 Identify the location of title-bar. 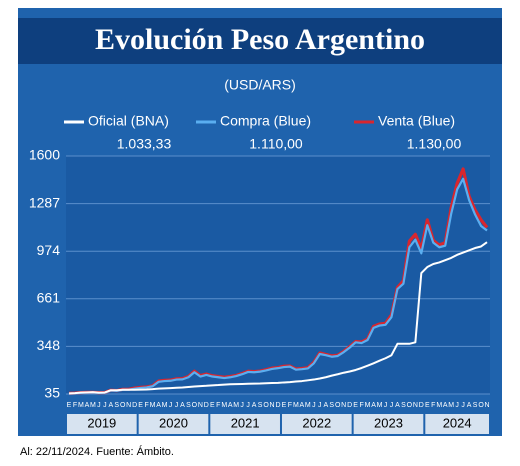
(260, 41).